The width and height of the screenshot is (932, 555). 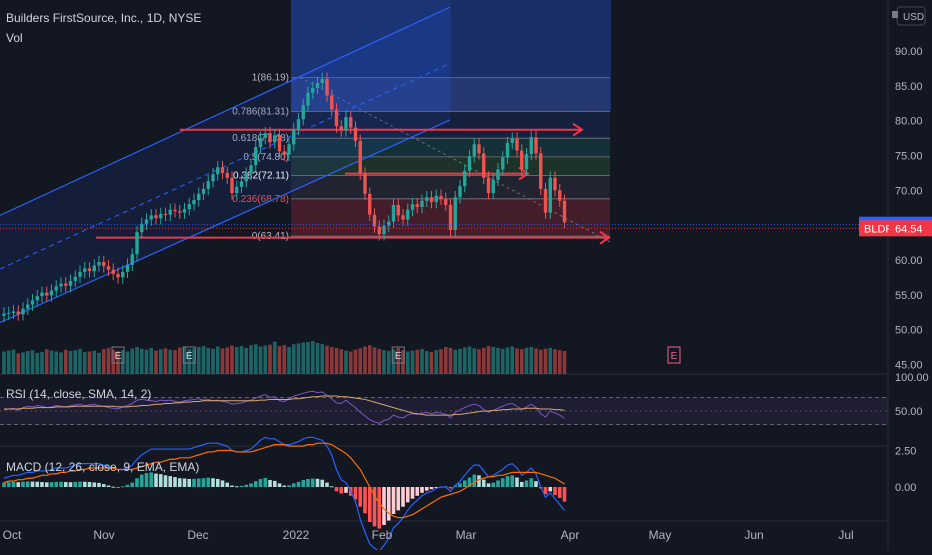 I want to click on time-axis-label: Apr, so click(x=570, y=535).